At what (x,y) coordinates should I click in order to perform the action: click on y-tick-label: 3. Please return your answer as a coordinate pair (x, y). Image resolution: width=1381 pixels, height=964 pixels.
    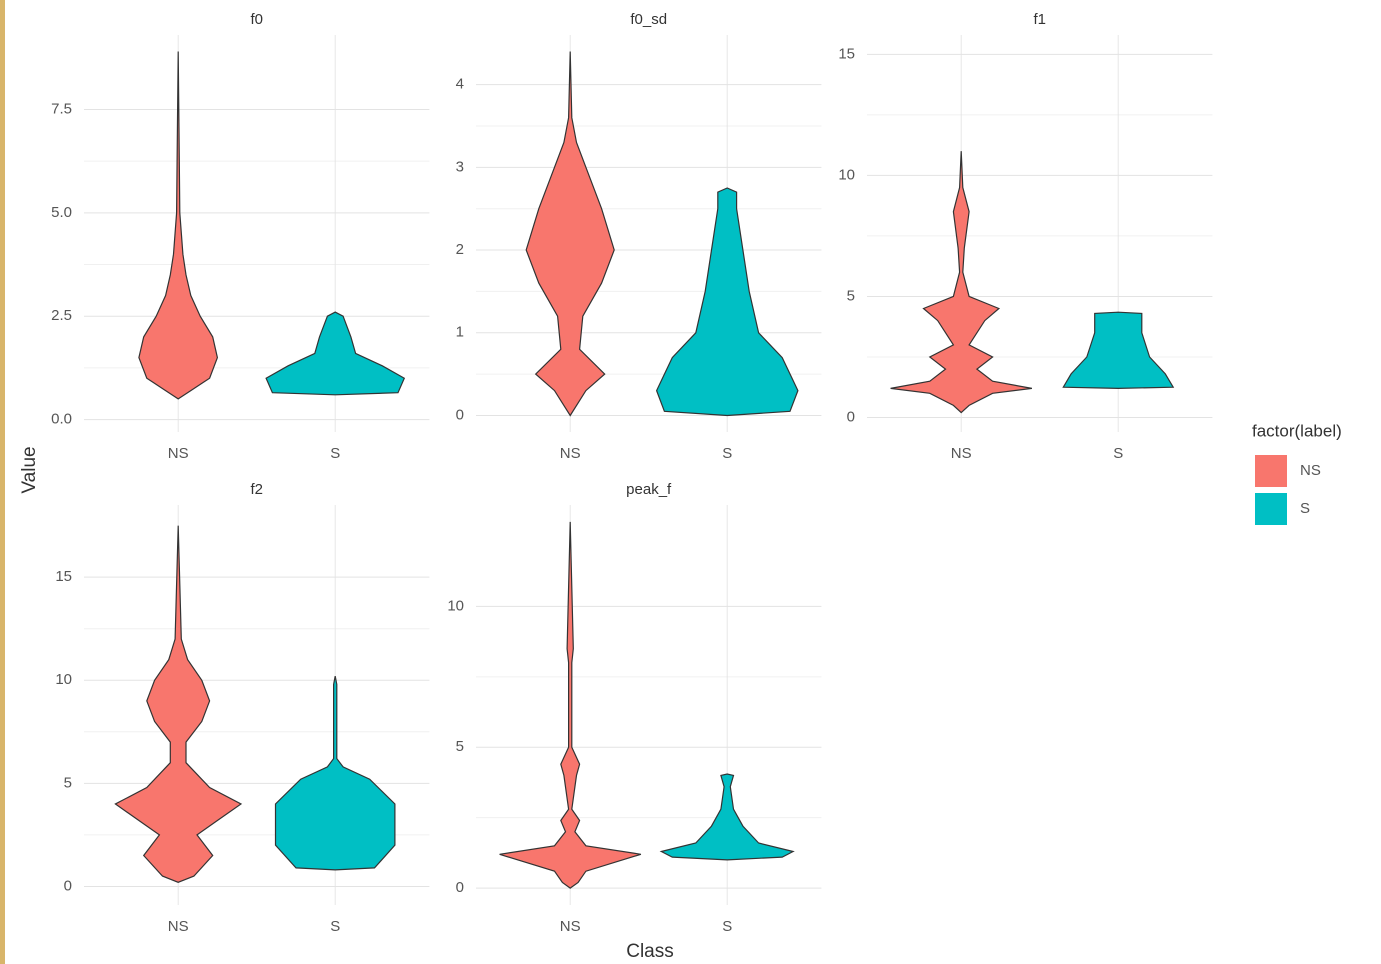
    Looking at the image, I should click on (460, 166).